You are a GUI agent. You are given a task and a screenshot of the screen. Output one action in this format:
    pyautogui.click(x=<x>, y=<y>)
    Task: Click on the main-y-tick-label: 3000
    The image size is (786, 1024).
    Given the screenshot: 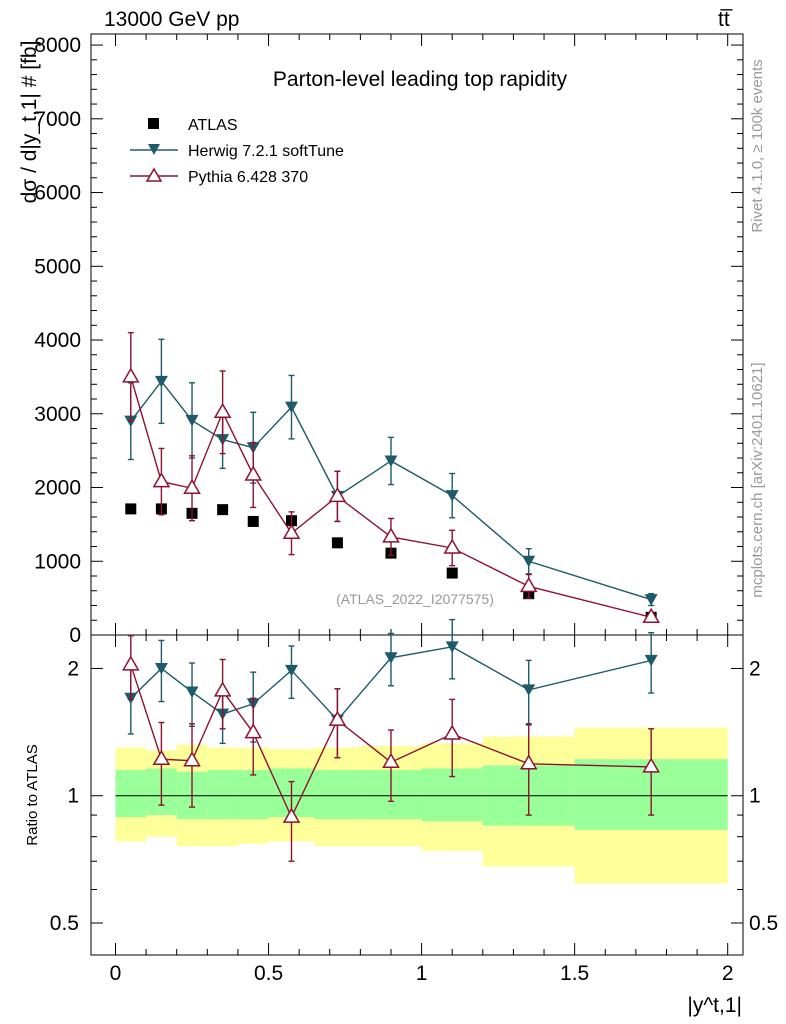 What is the action you would take?
    pyautogui.click(x=57, y=414)
    